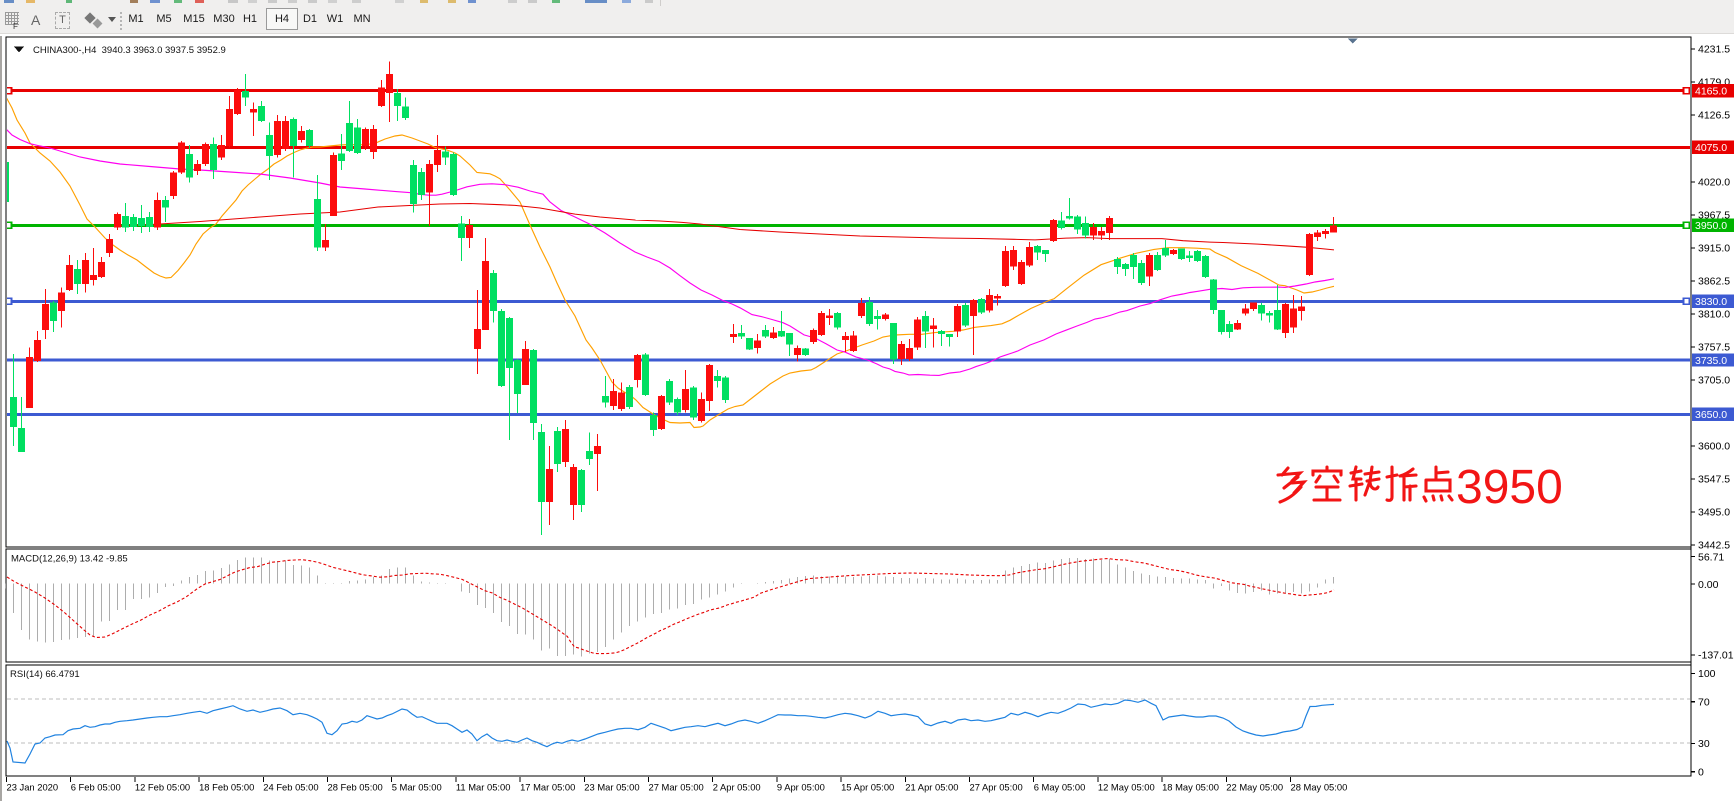 The image size is (1734, 801). What do you see at coordinates (1704, 744) in the screenshot?
I see `svg-text: 30` at bounding box center [1704, 744].